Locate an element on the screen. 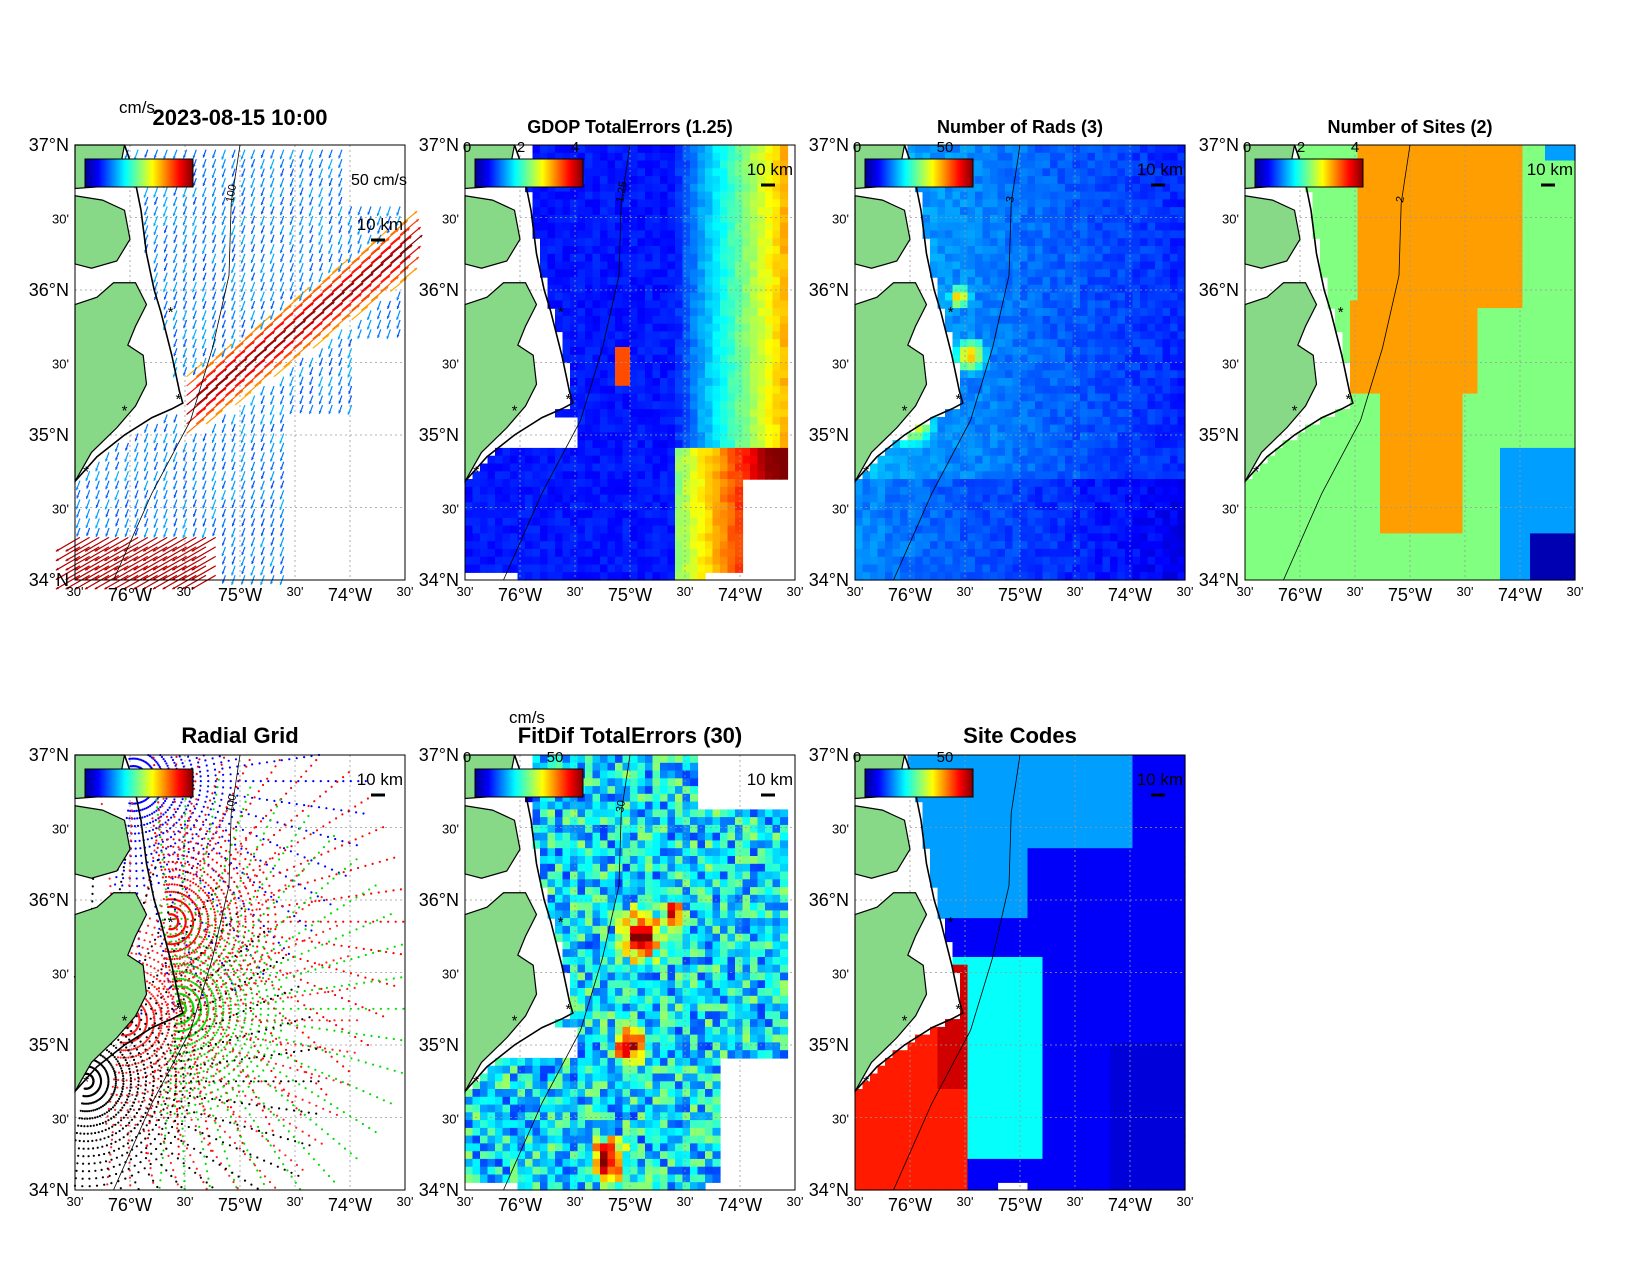 The width and height of the screenshot is (1650, 1275). lat-tick-label: 35°N is located at coordinates (439, 435).